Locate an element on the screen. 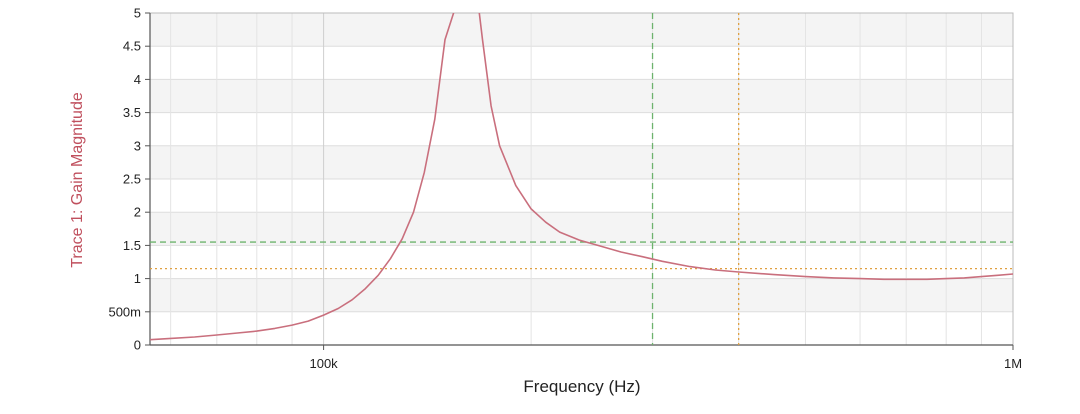 The width and height of the screenshot is (1080, 414). y-tick-label: 4.5 is located at coordinates (132, 46).